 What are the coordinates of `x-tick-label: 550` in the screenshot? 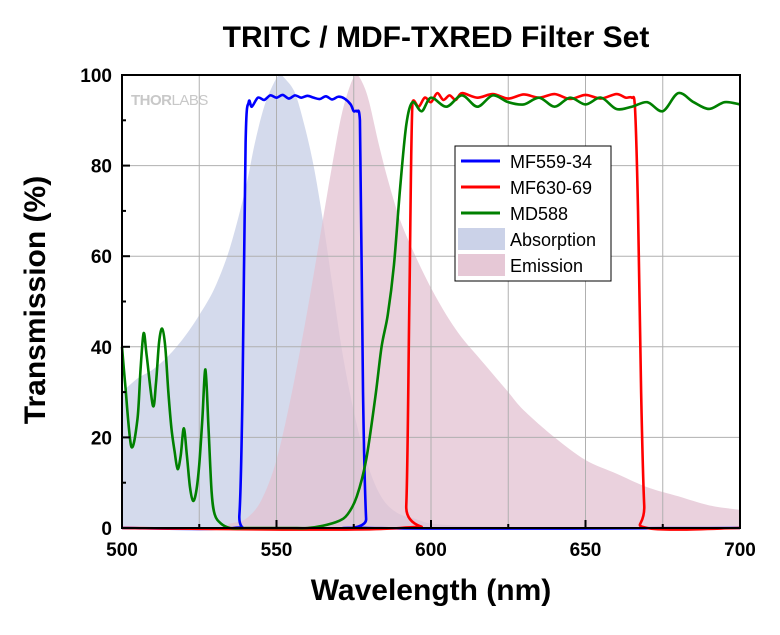 It's located at (277, 550).